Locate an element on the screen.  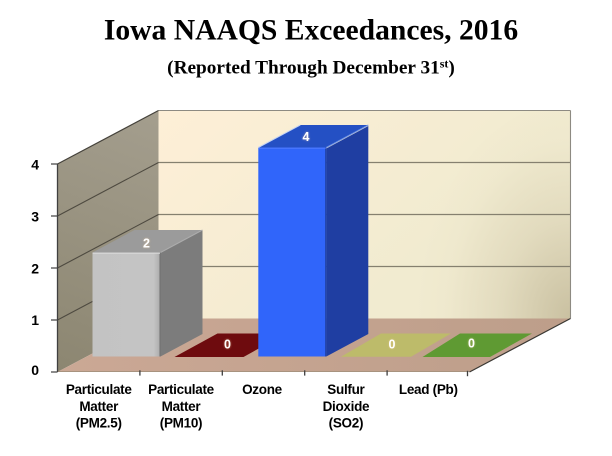
svg-text: 3 is located at coordinates (35, 217).